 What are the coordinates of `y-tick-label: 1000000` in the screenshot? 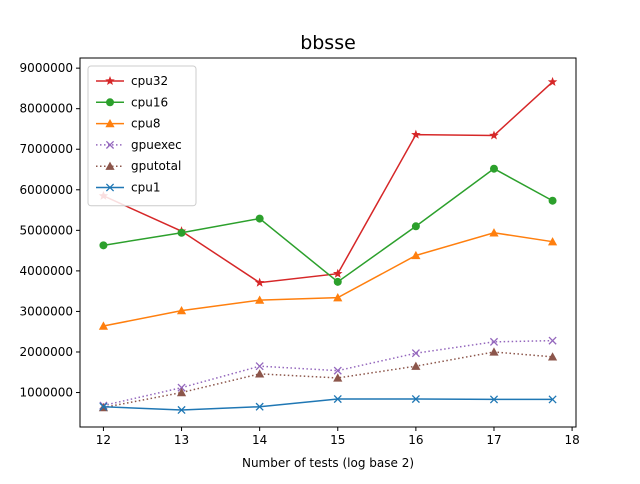 It's located at (46, 393).